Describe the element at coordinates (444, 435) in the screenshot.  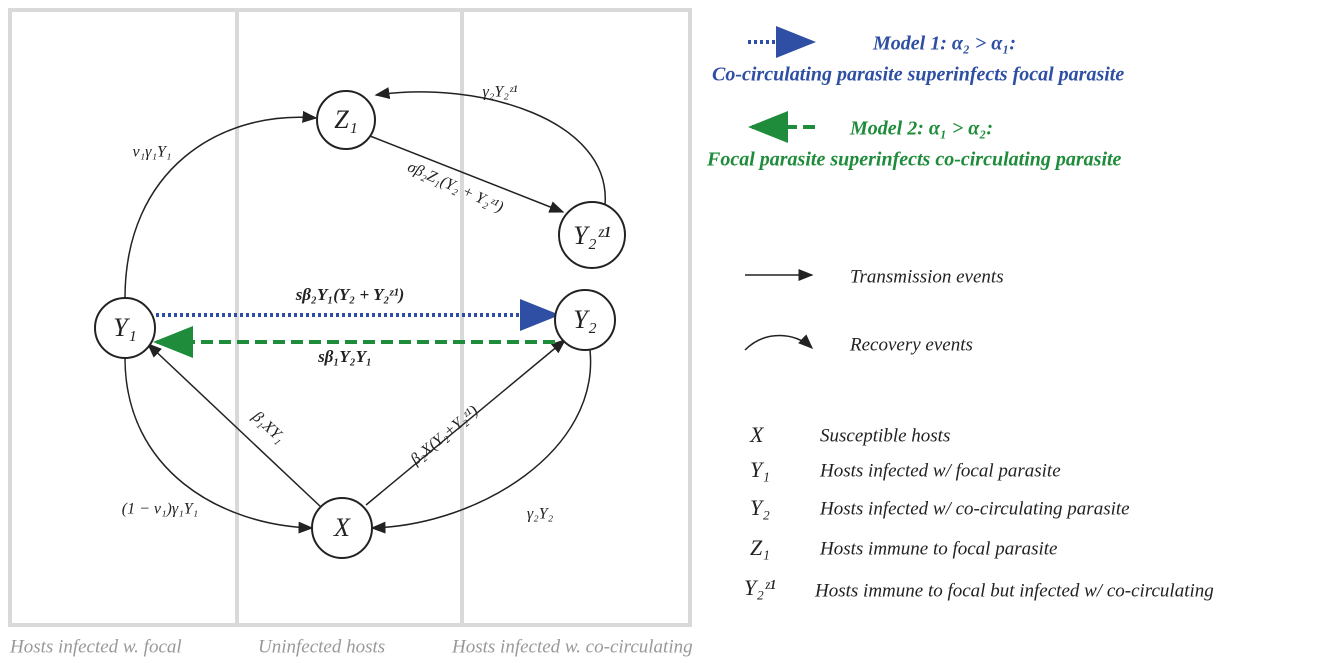
I see `edge-label: β₂X(Y₂+Y₂ᶻ¹)` at that location.